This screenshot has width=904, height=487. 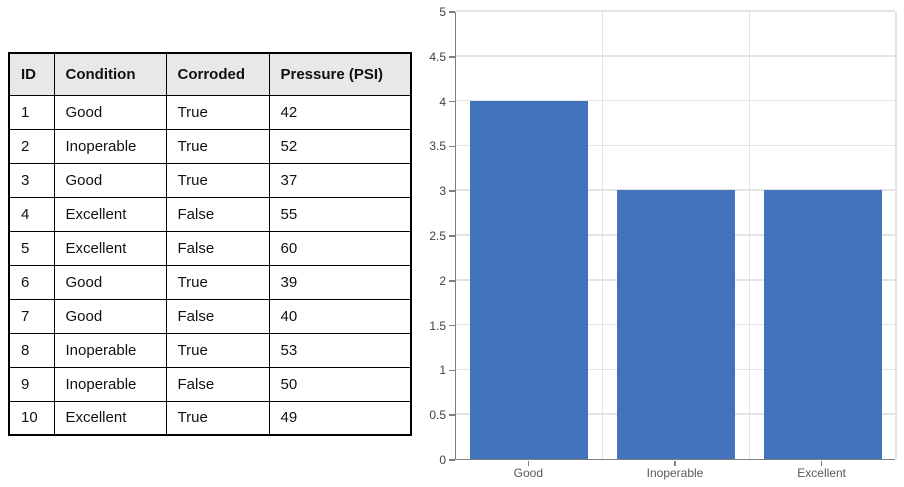 I want to click on x-axis-category-label: Good, so click(x=528, y=473).